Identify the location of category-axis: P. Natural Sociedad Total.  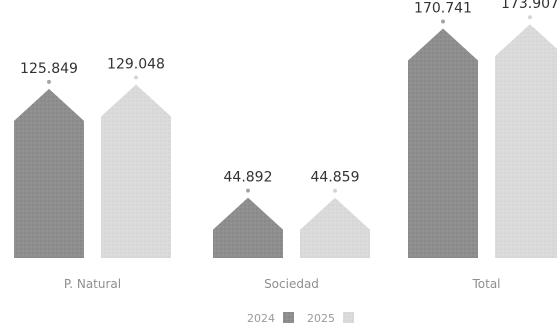
(282, 284).